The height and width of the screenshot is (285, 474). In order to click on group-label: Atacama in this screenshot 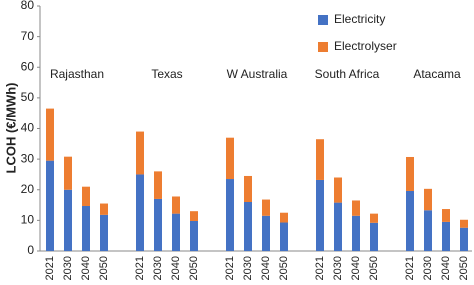, I will do `click(437, 74)`.